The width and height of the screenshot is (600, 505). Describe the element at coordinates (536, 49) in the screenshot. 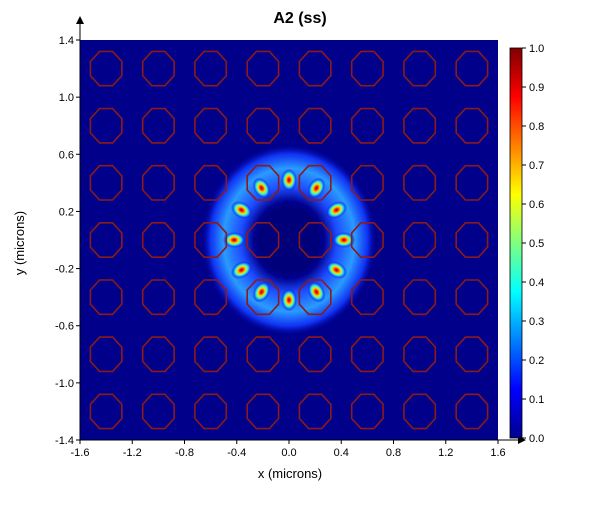

I see `colorbar-tick-label: 1.0` at that location.